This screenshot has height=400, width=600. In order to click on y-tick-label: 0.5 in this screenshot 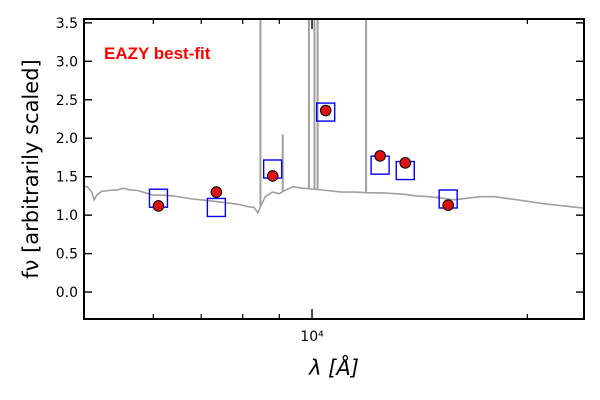, I will do `click(67, 255)`.